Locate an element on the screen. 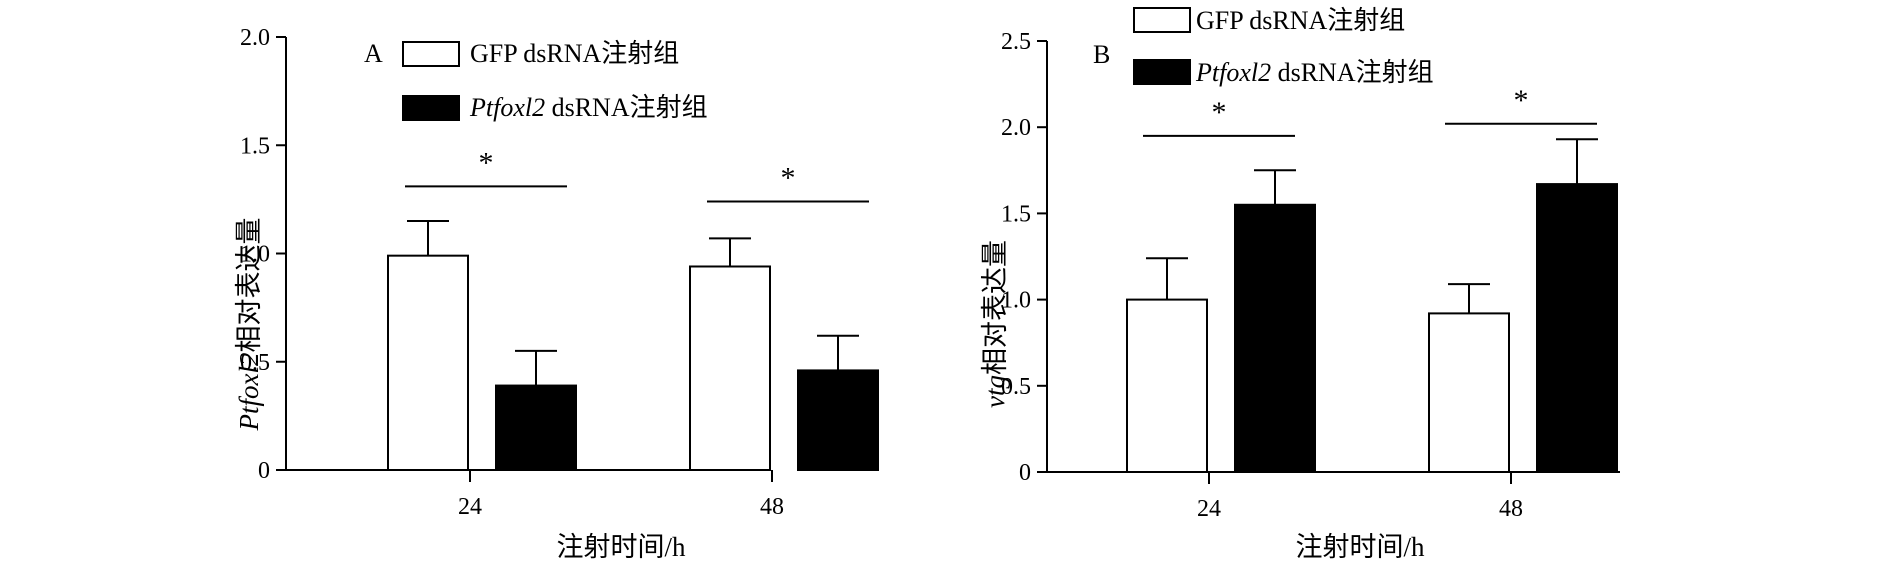  y-tick-label: 2.5 is located at coordinates (1016, 42).